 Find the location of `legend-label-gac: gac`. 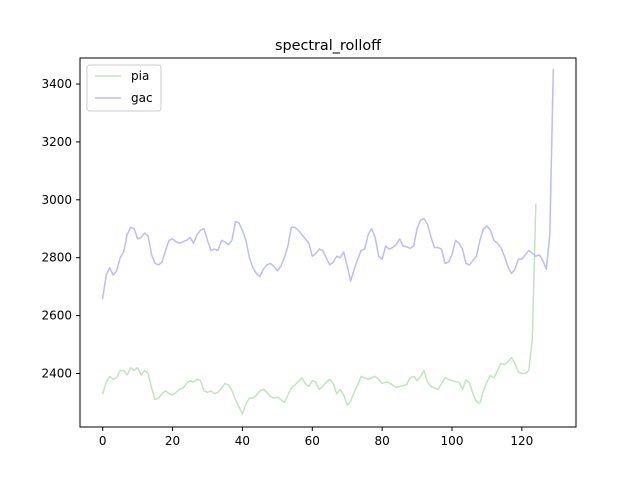

legend-label-gac: gac is located at coordinates (142, 98).